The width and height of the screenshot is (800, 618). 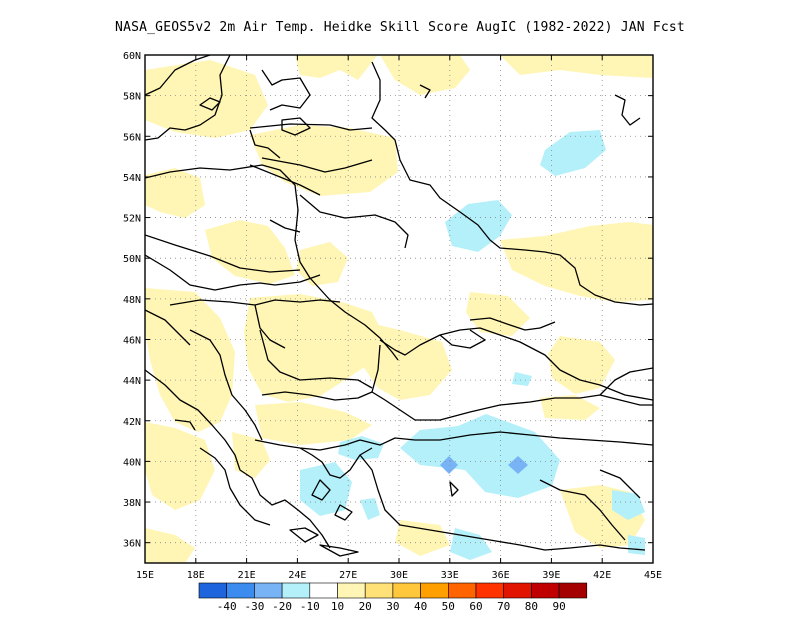 I want to click on y-tick-label: 52N, so click(x=132, y=219).